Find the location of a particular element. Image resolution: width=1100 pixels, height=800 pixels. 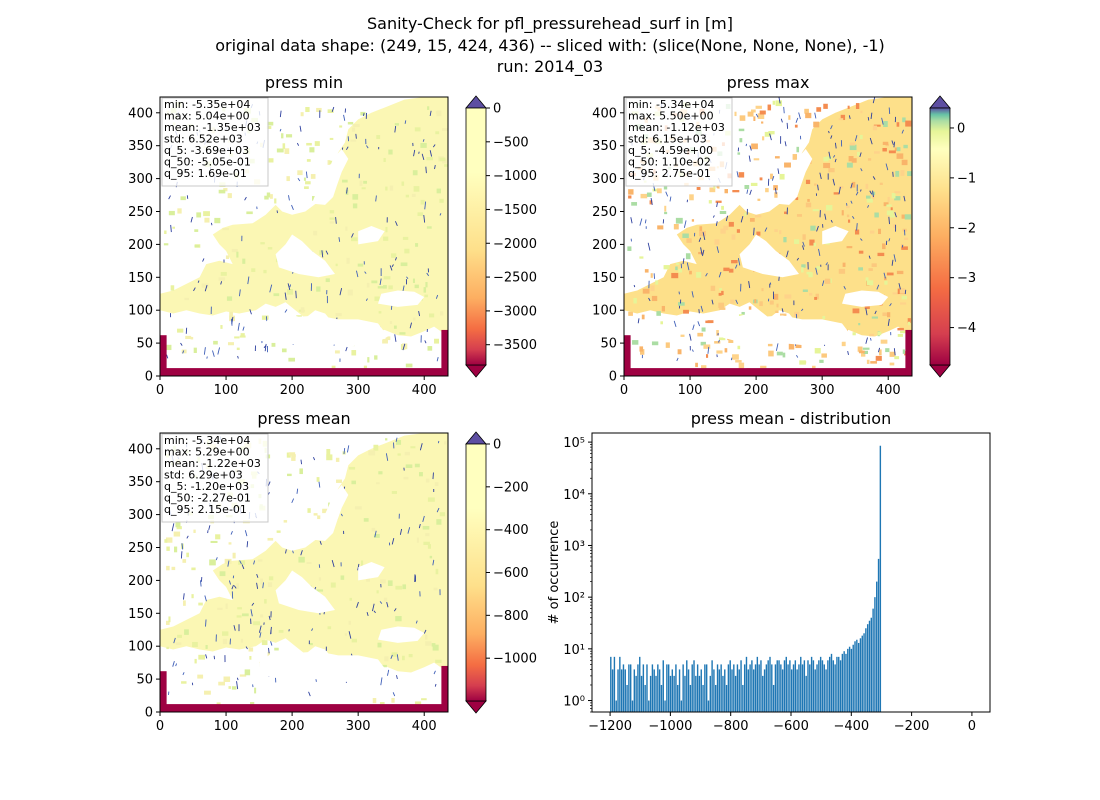

x-tick-label: 200 is located at coordinates (292, 390).